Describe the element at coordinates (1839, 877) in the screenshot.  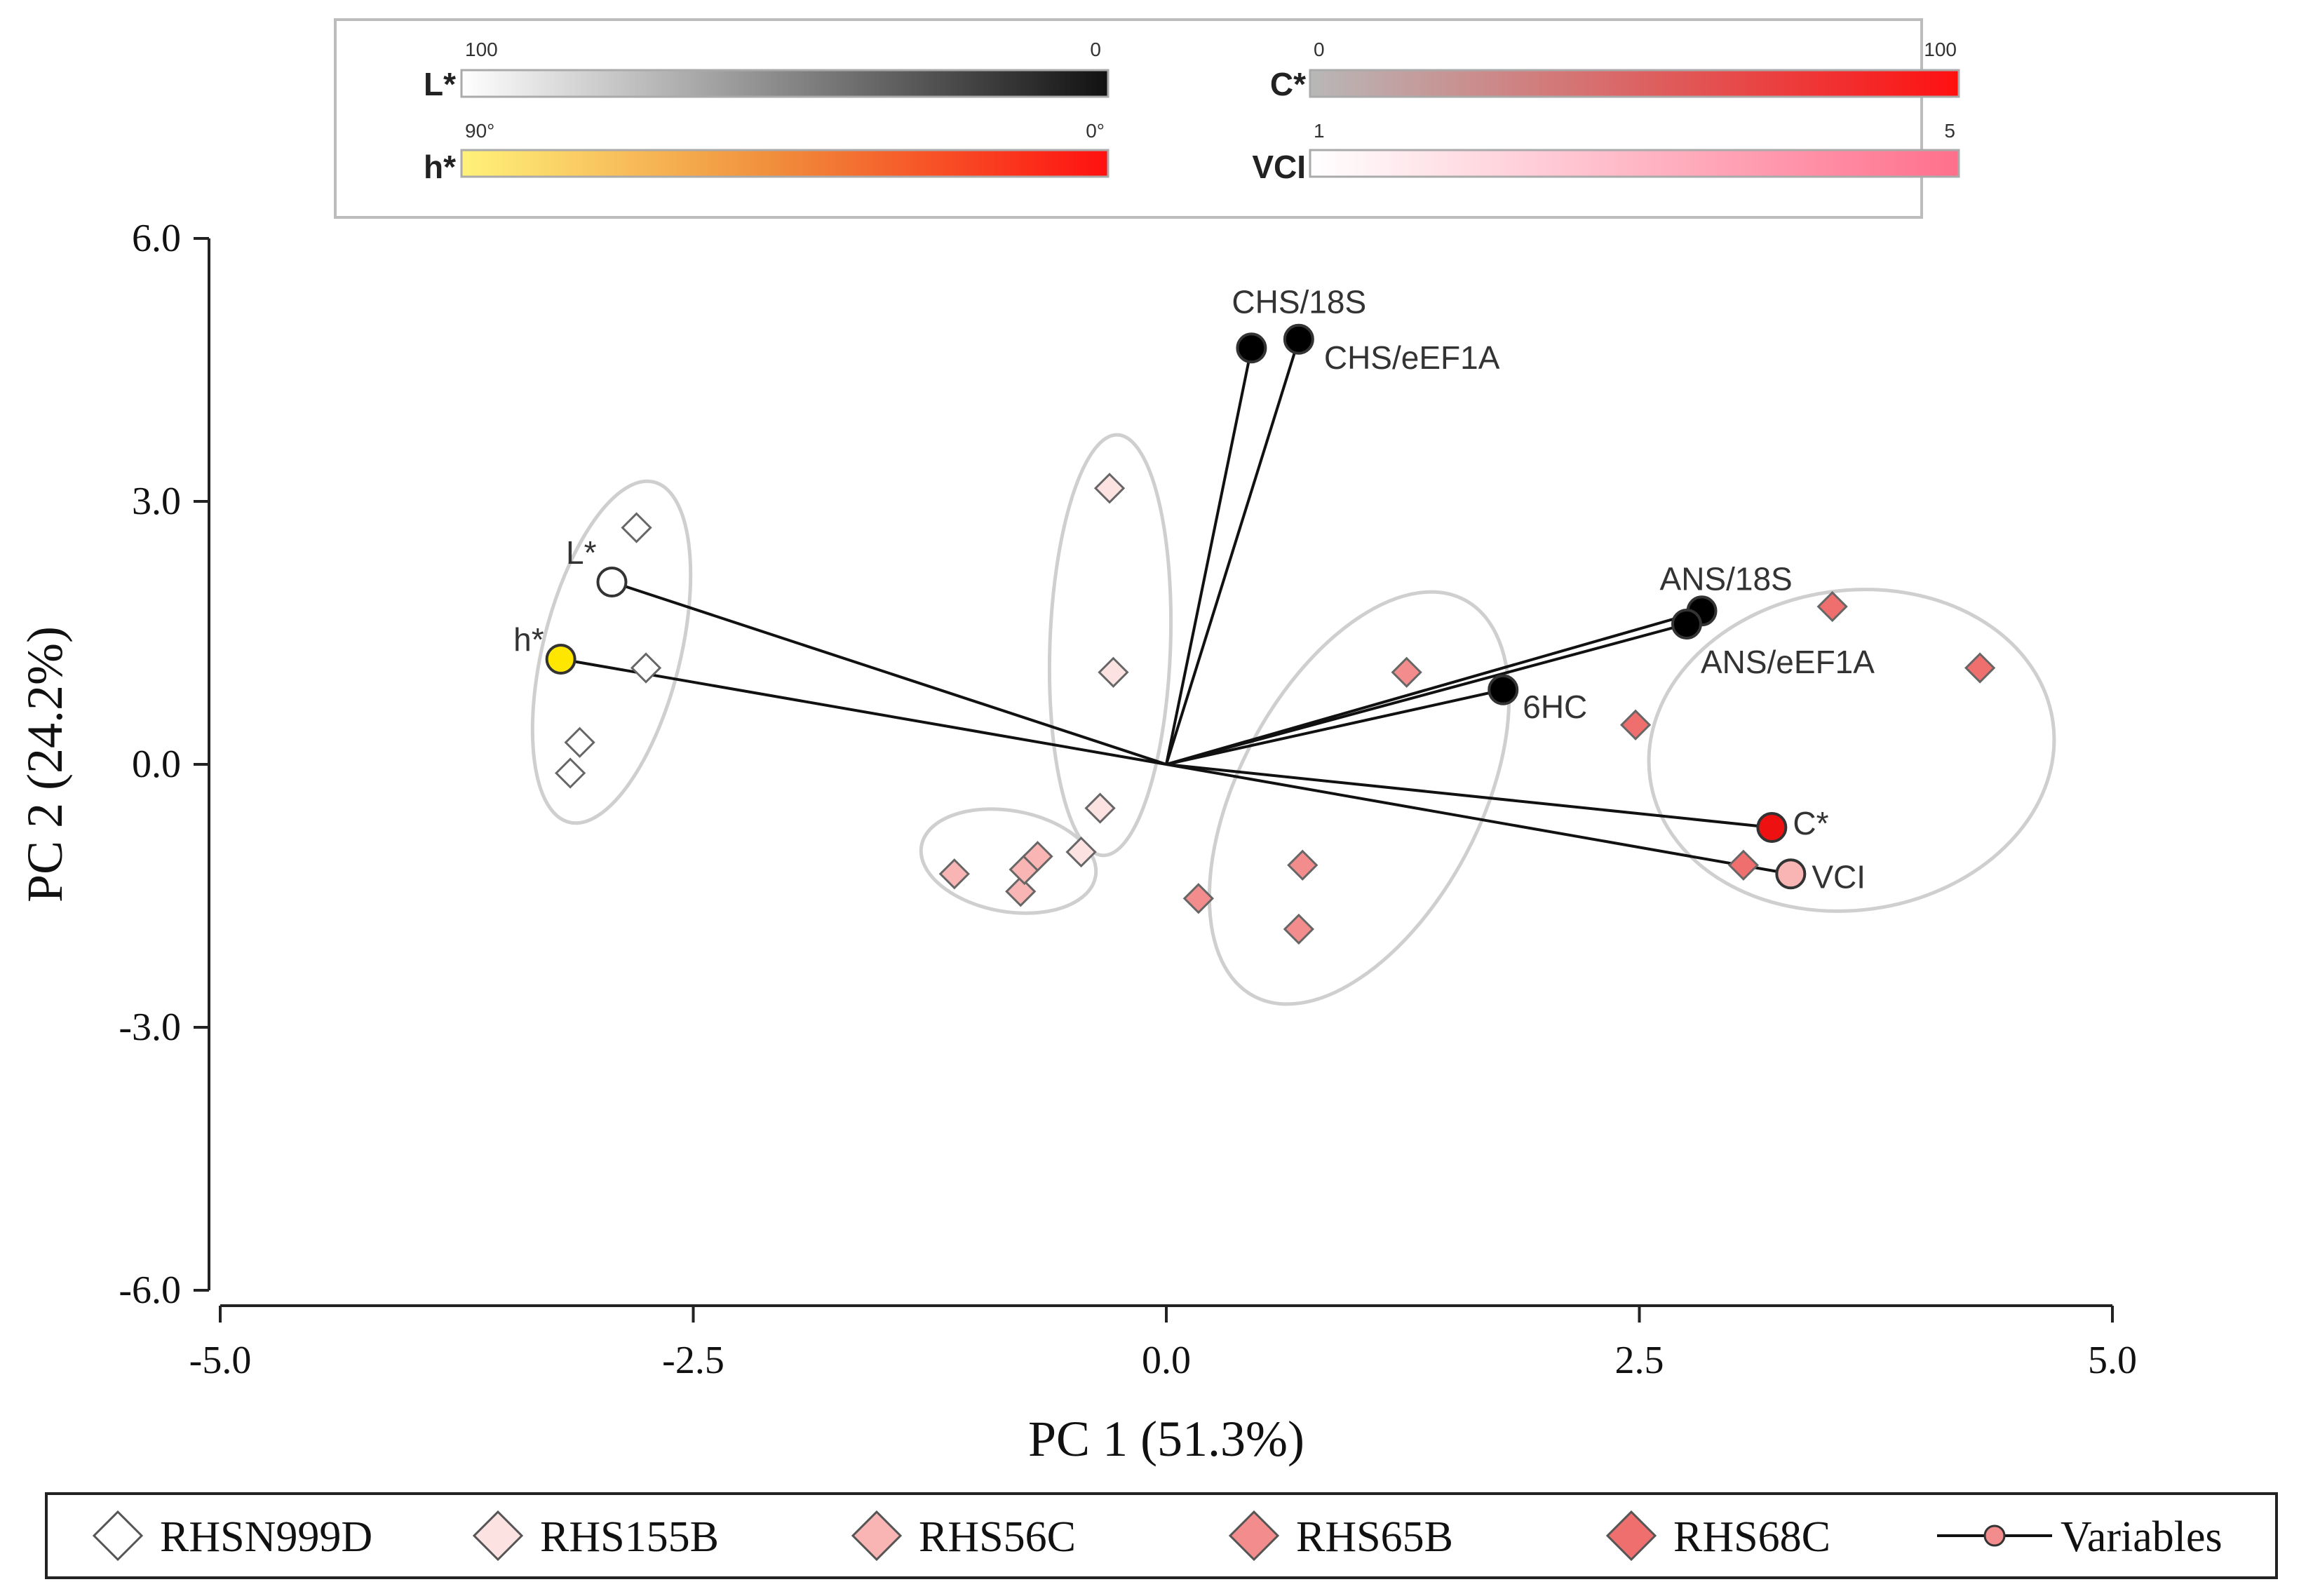
I see `variable-label-vci: VCI` at that location.